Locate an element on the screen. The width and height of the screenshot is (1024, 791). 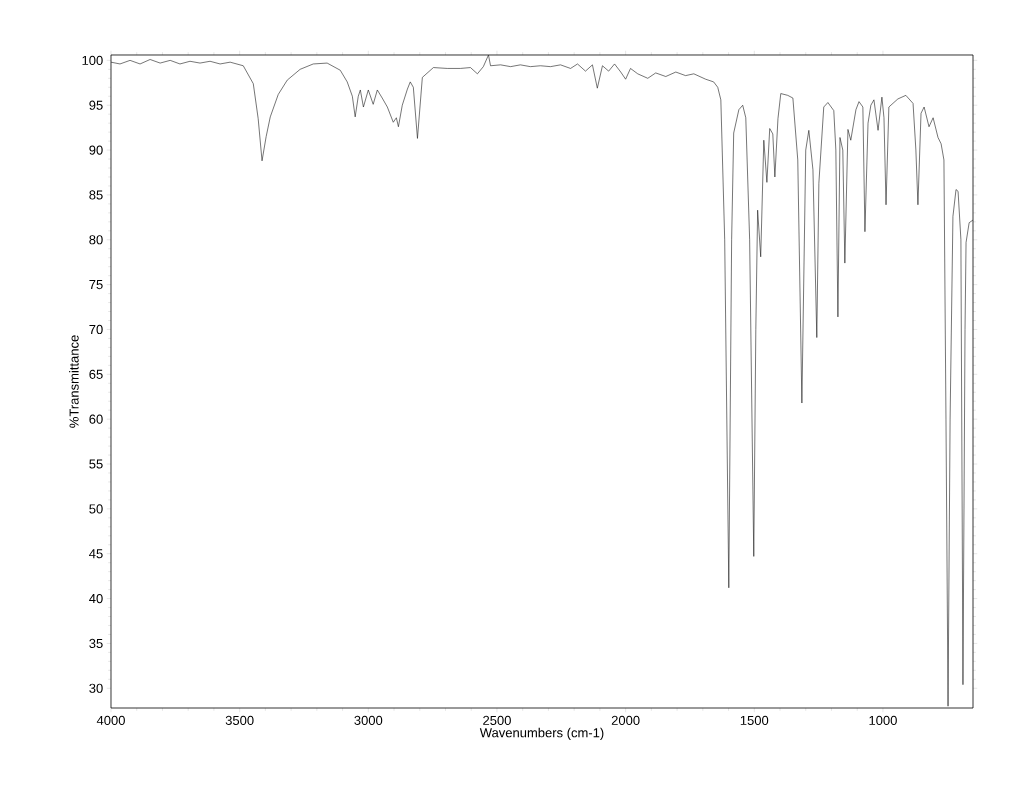
y-tick-label: 75 is located at coordinates (96, 285).